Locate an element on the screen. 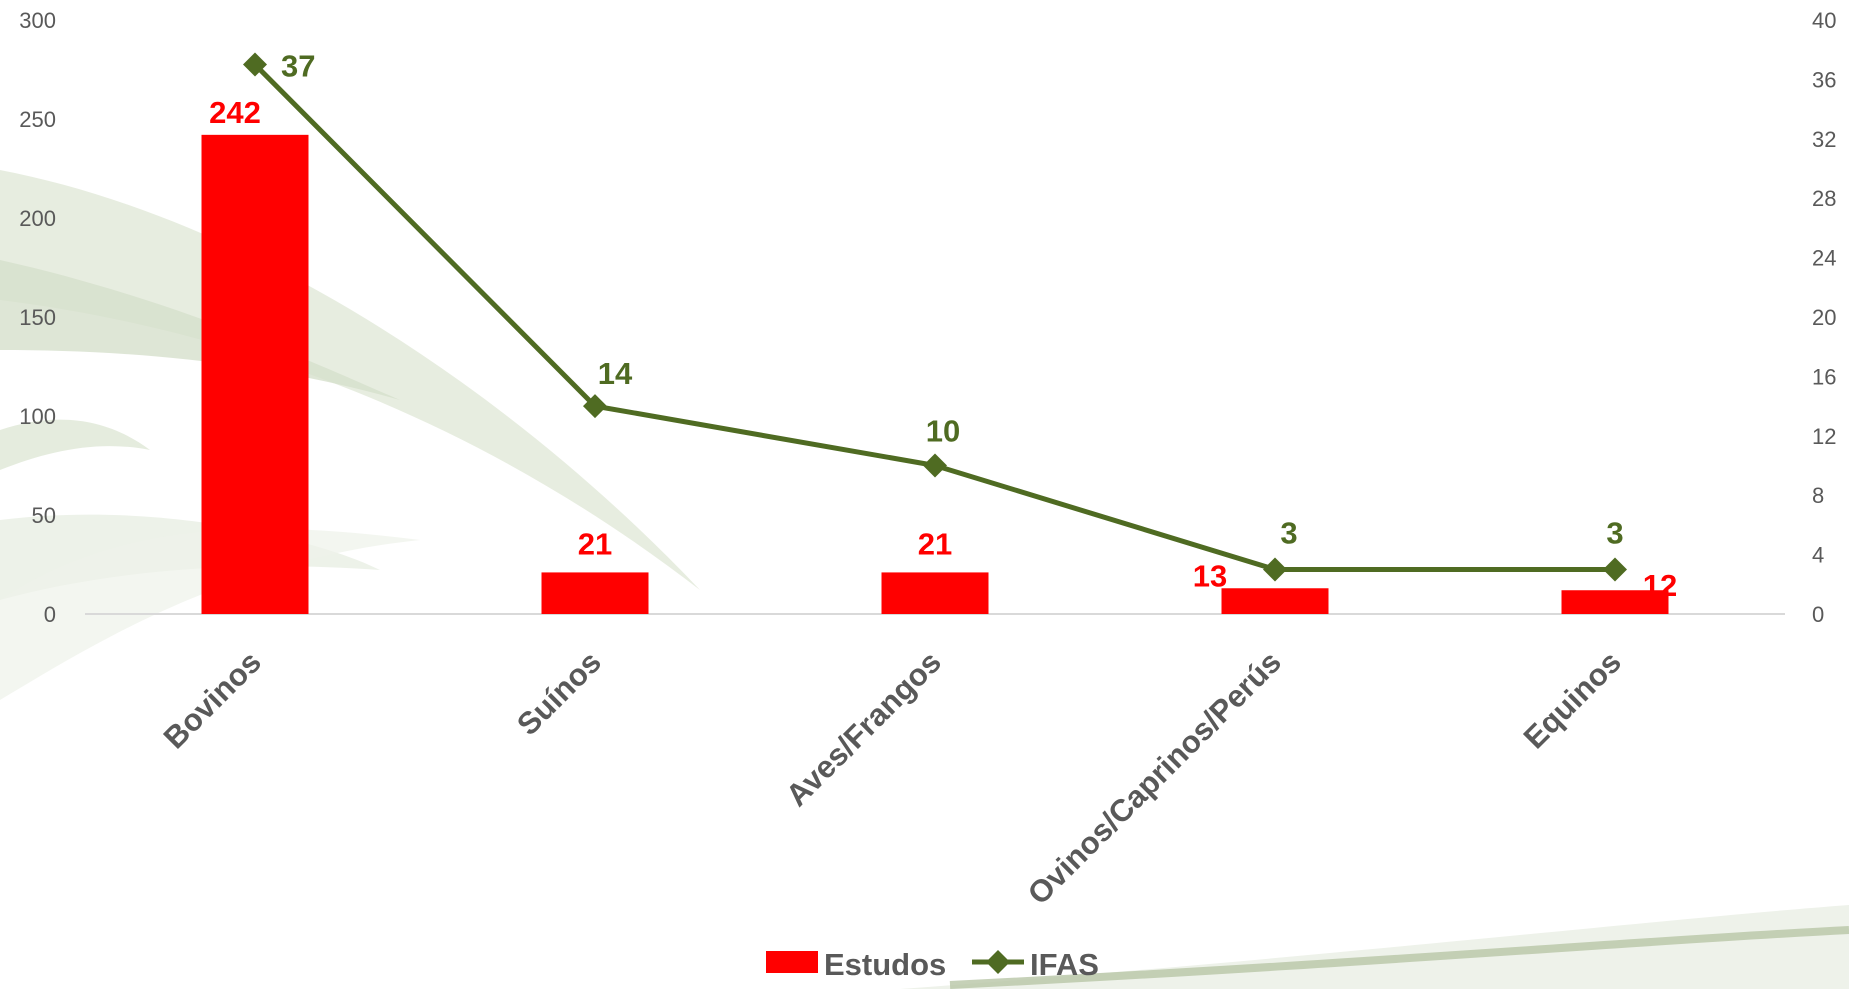 The image size is (1849, 989). y-right-tick-label: 20 is located at coordinates (1824, 317).